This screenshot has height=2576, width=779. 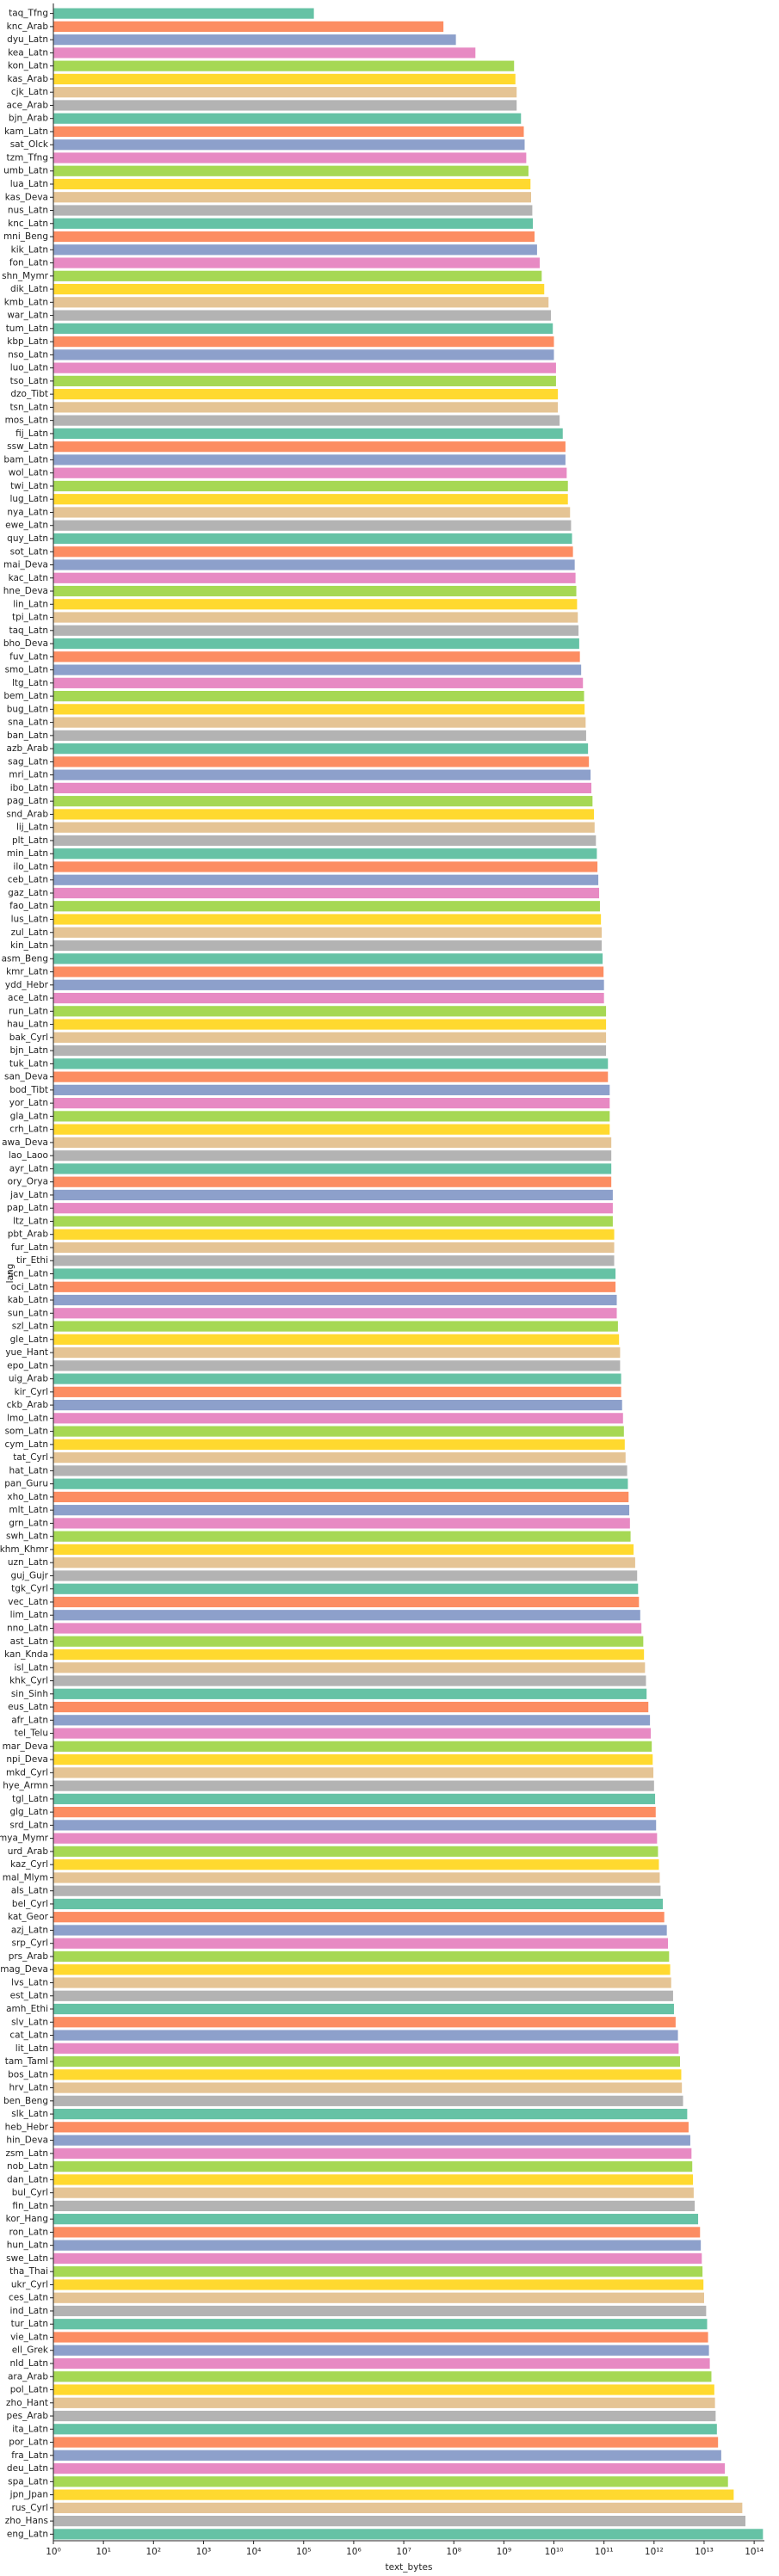 What do you see at coordinates (30, 1221) in the screenshot?
I see `y-tick-label: ltz_Latn` at bounding box center [30, 1221].